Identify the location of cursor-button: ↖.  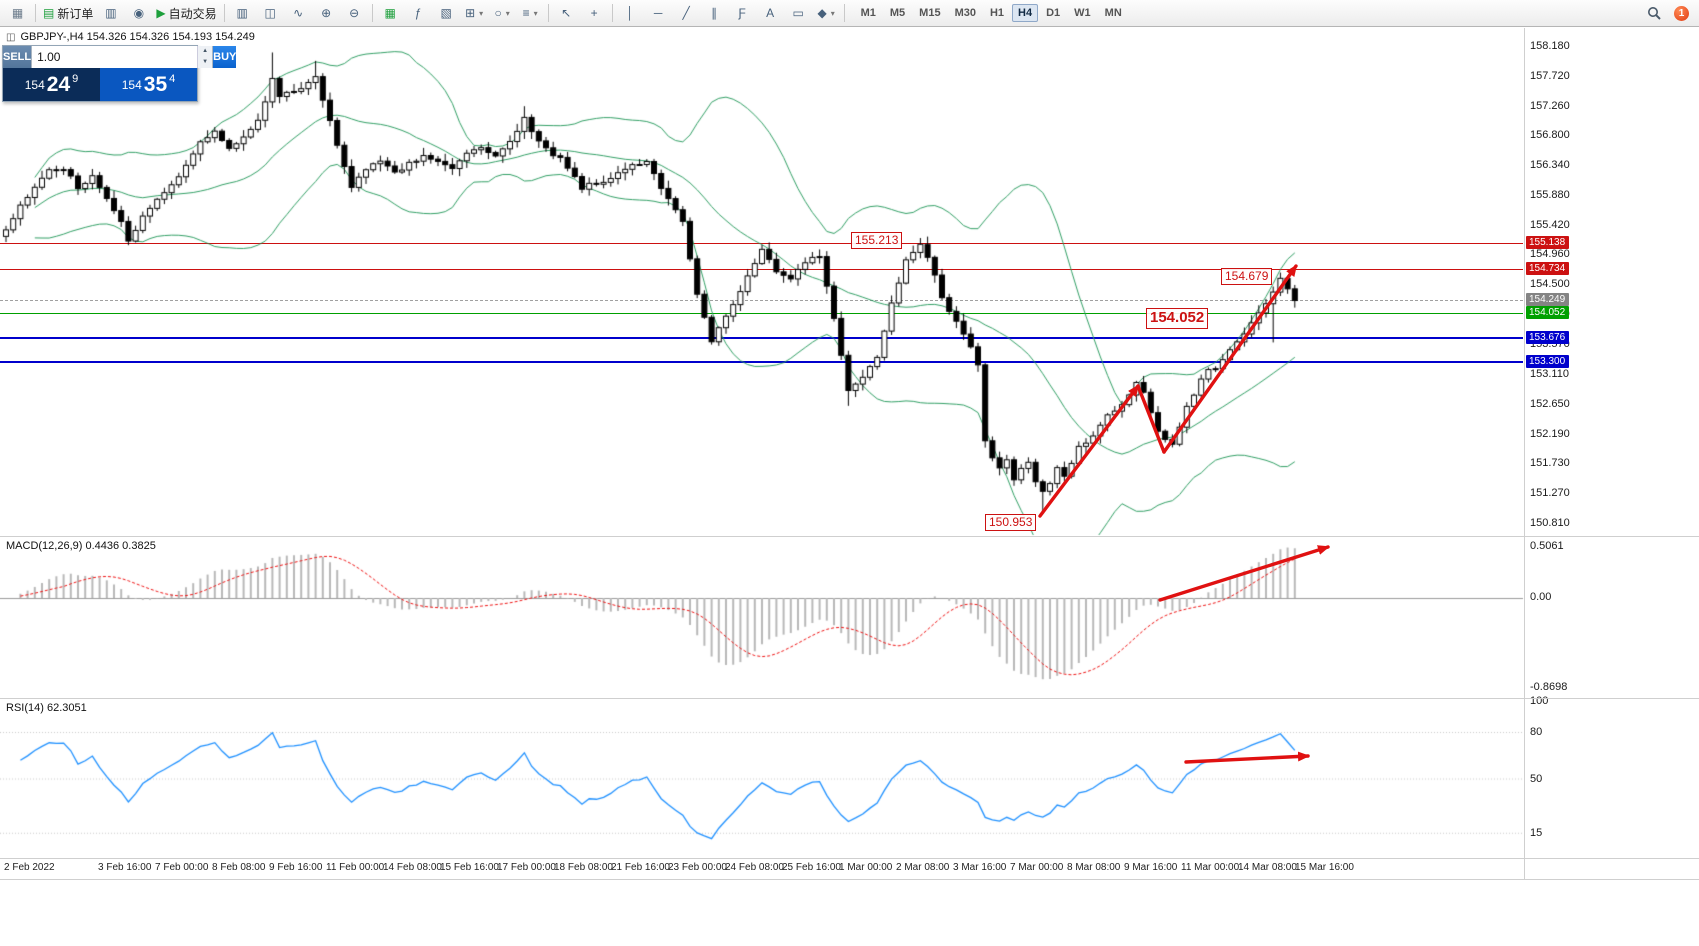
(566, 13).